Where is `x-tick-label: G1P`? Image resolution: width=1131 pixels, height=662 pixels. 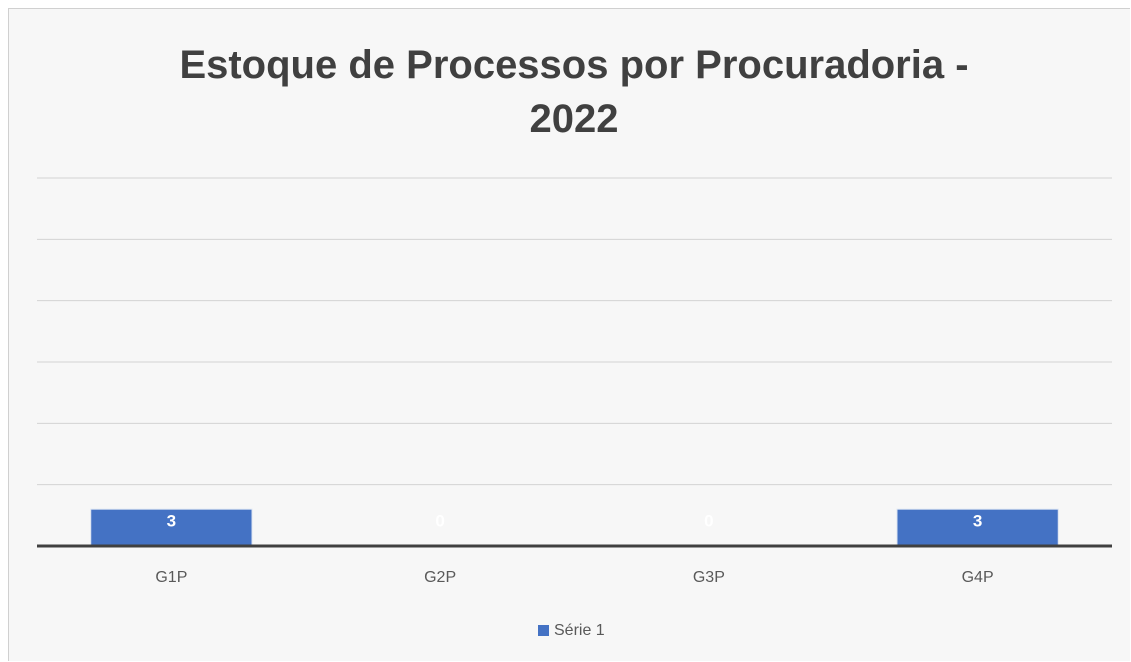 x-tick-label: G1P is located at coordinates (171, 577).